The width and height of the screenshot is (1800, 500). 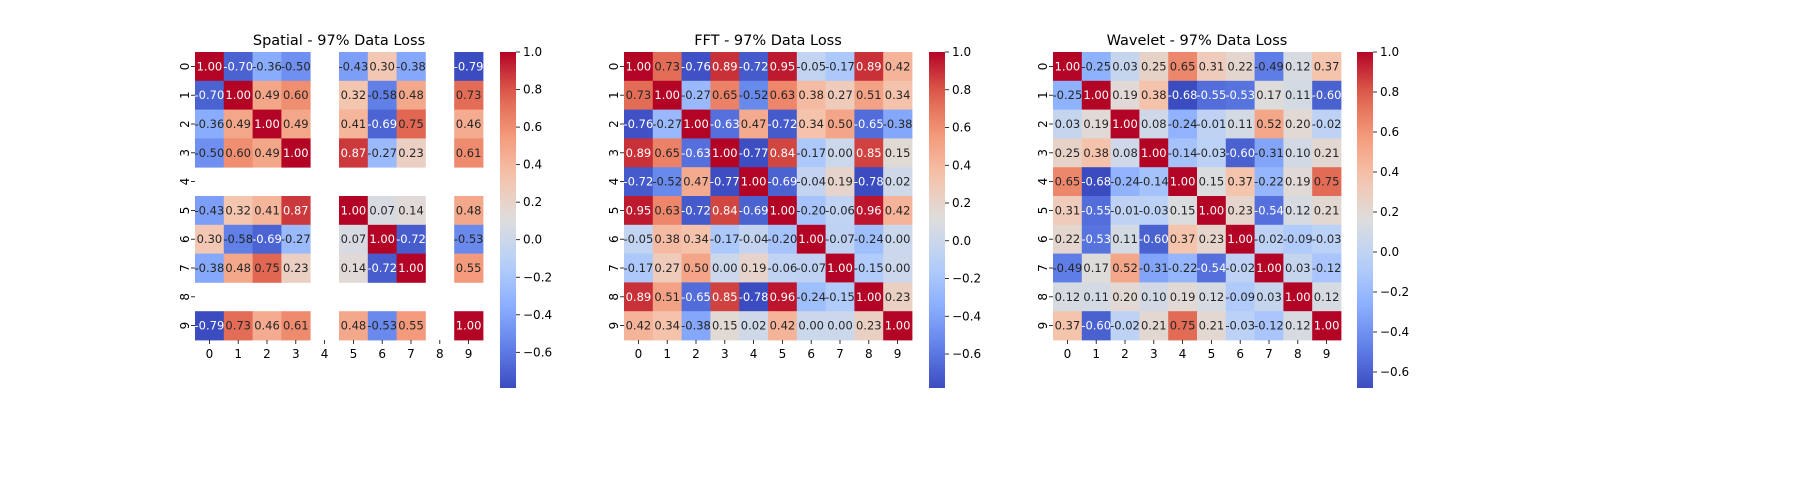 I want to click on cell-value-label: 0.85, so click(x=869, y=153).